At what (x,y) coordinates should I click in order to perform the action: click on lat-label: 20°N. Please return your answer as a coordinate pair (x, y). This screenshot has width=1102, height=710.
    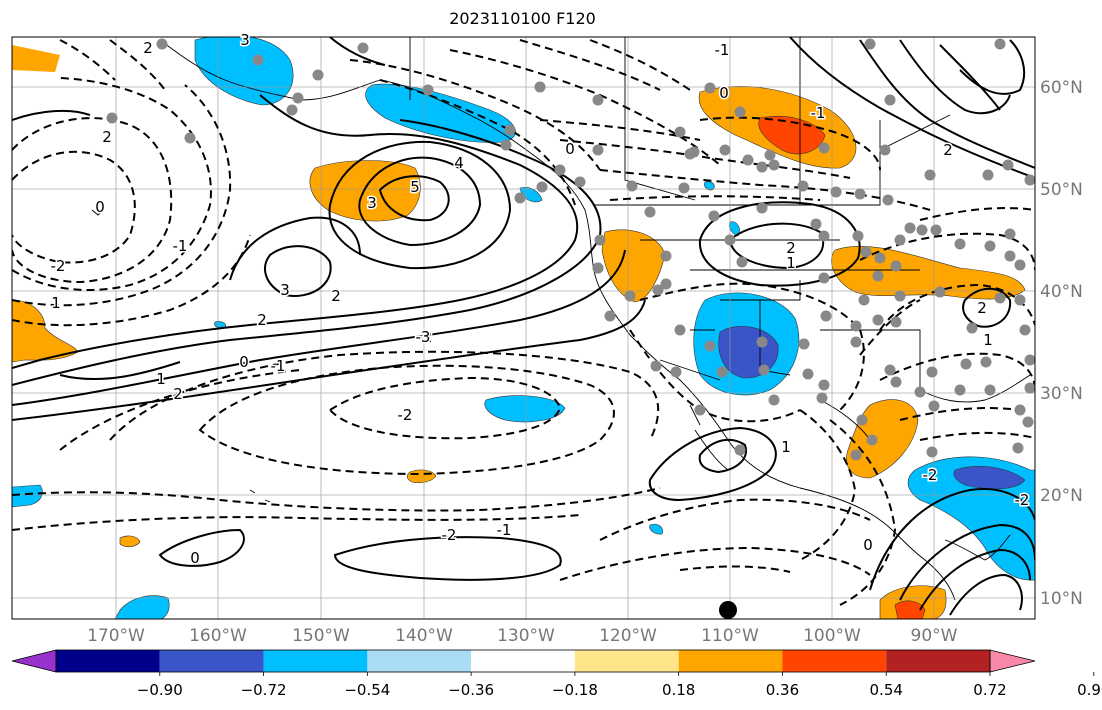
    Looking at the image, I should click on (1061, 496).